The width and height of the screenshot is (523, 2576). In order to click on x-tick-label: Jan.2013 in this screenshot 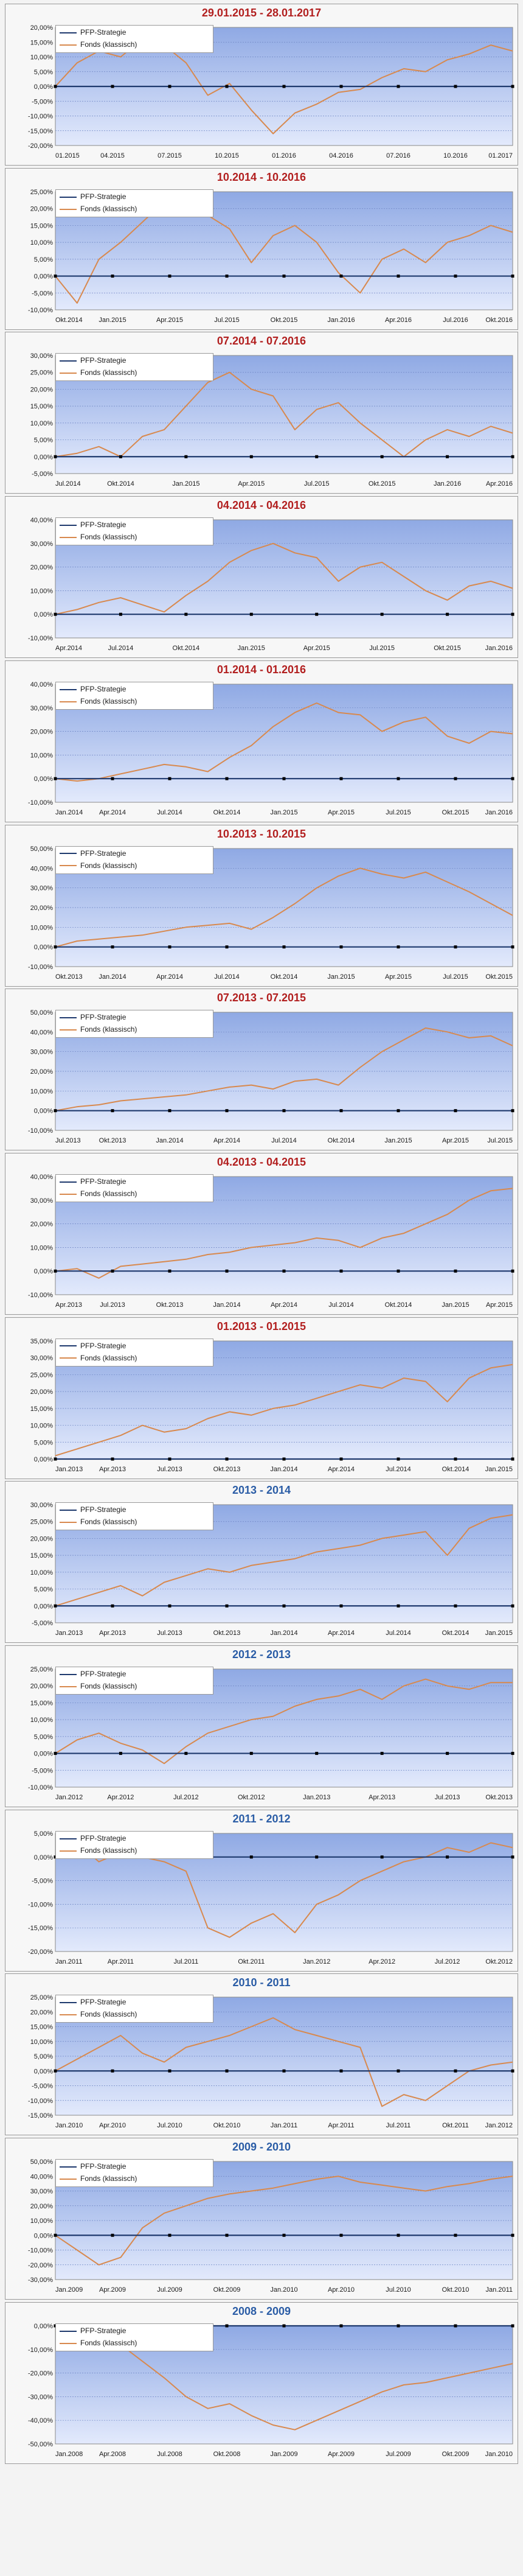, I will do `click(316, 1797)`.